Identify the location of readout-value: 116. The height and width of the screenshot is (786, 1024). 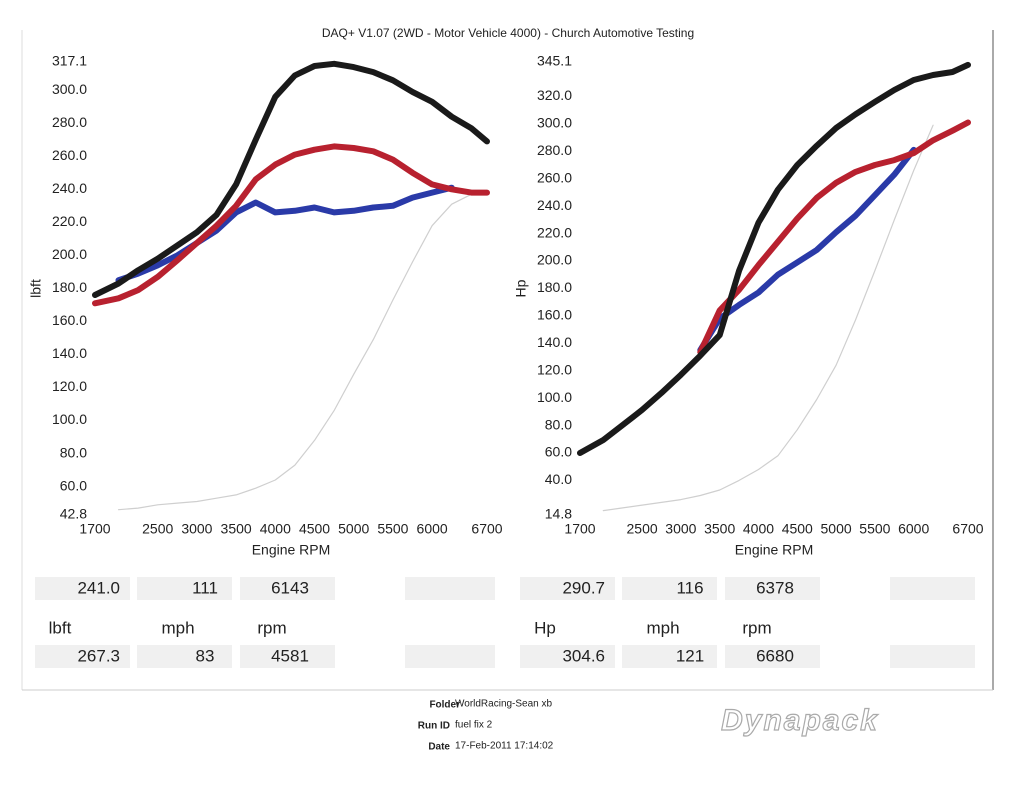
(689, 587).